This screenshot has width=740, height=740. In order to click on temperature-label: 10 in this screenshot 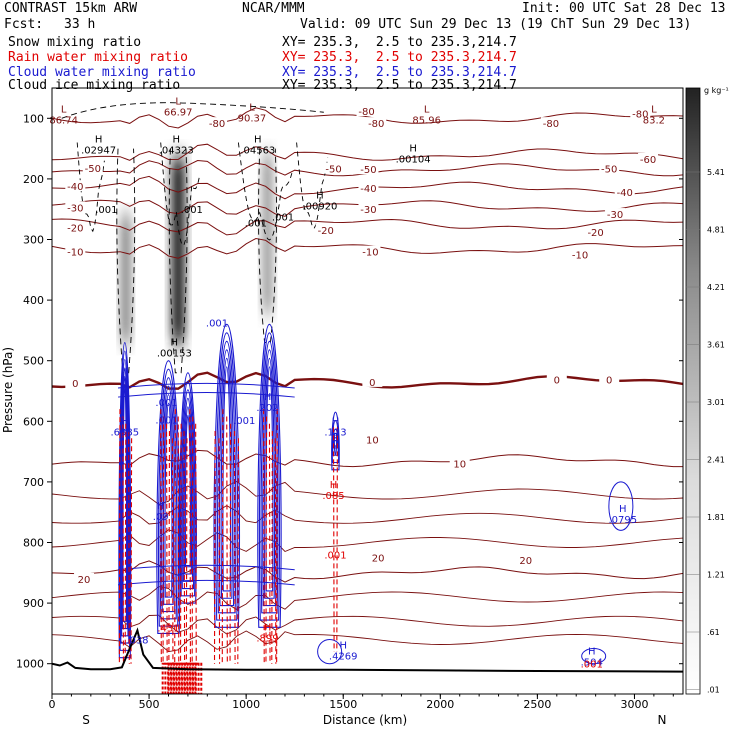, I will do `click(372, 440)`.